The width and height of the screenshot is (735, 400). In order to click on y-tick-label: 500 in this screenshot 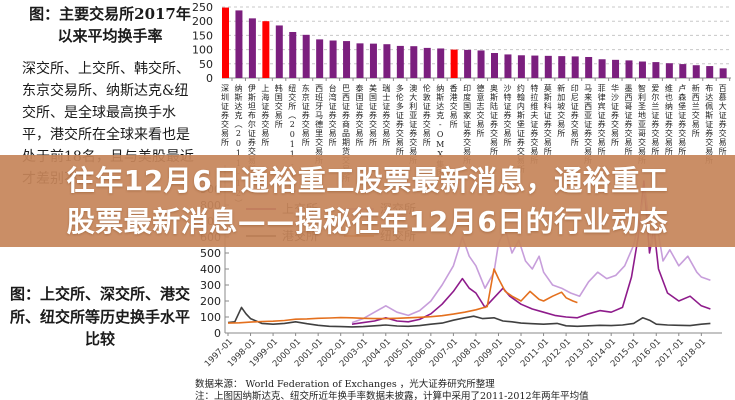, I will do `click(210, 253)`.